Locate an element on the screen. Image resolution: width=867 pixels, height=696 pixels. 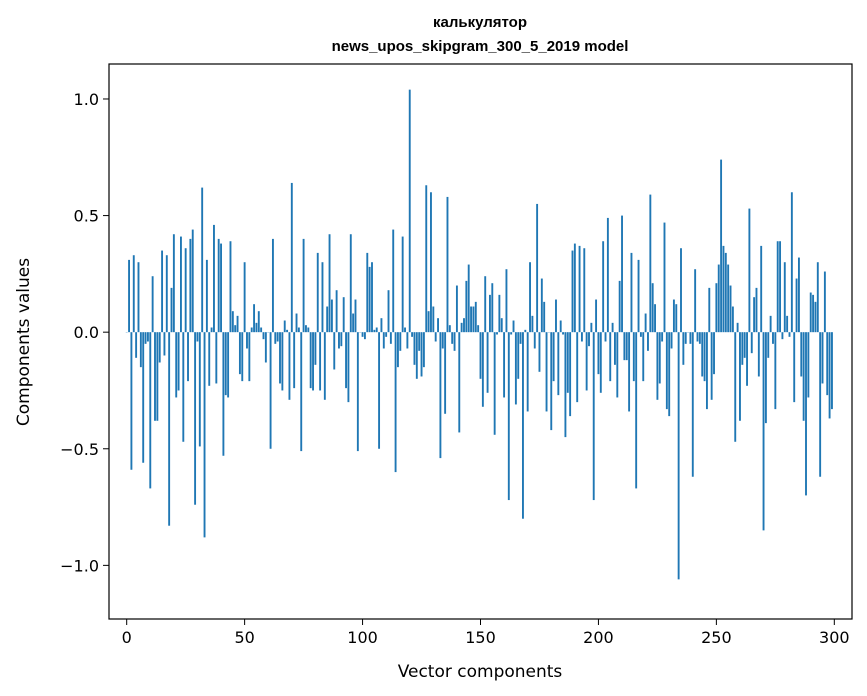
x-tick-label: 300 is located at coordinates (834, 637).